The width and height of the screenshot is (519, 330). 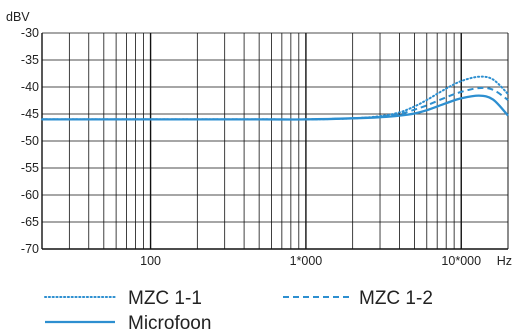 What do you see at coordinates (275, 107) in the screenshot?
I see `series-line-microfoon` at bounding box center [275, 107].